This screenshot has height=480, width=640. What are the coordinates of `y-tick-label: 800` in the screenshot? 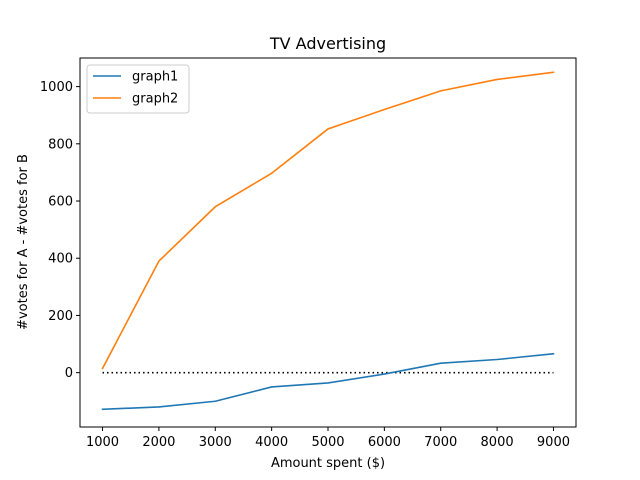 It's located at (60, 144).